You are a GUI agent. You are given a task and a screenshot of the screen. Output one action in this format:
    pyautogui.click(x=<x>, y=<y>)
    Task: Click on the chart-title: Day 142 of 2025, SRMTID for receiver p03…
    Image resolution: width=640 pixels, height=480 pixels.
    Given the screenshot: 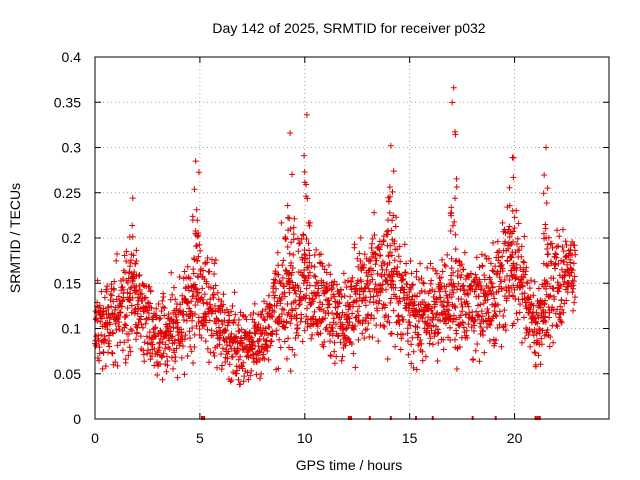 What is the action you would take?
    pyautogui.click(x=348, y=28)
    